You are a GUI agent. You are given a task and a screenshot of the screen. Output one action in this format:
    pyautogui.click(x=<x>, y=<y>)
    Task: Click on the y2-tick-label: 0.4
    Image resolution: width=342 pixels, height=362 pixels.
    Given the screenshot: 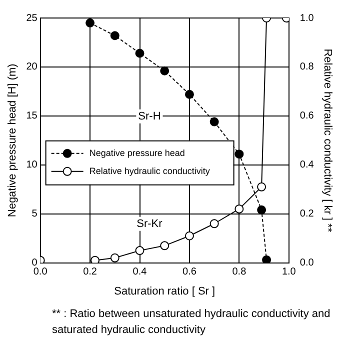 What is the action you would take?
    pyautogui.click(x=307, y=165)
    